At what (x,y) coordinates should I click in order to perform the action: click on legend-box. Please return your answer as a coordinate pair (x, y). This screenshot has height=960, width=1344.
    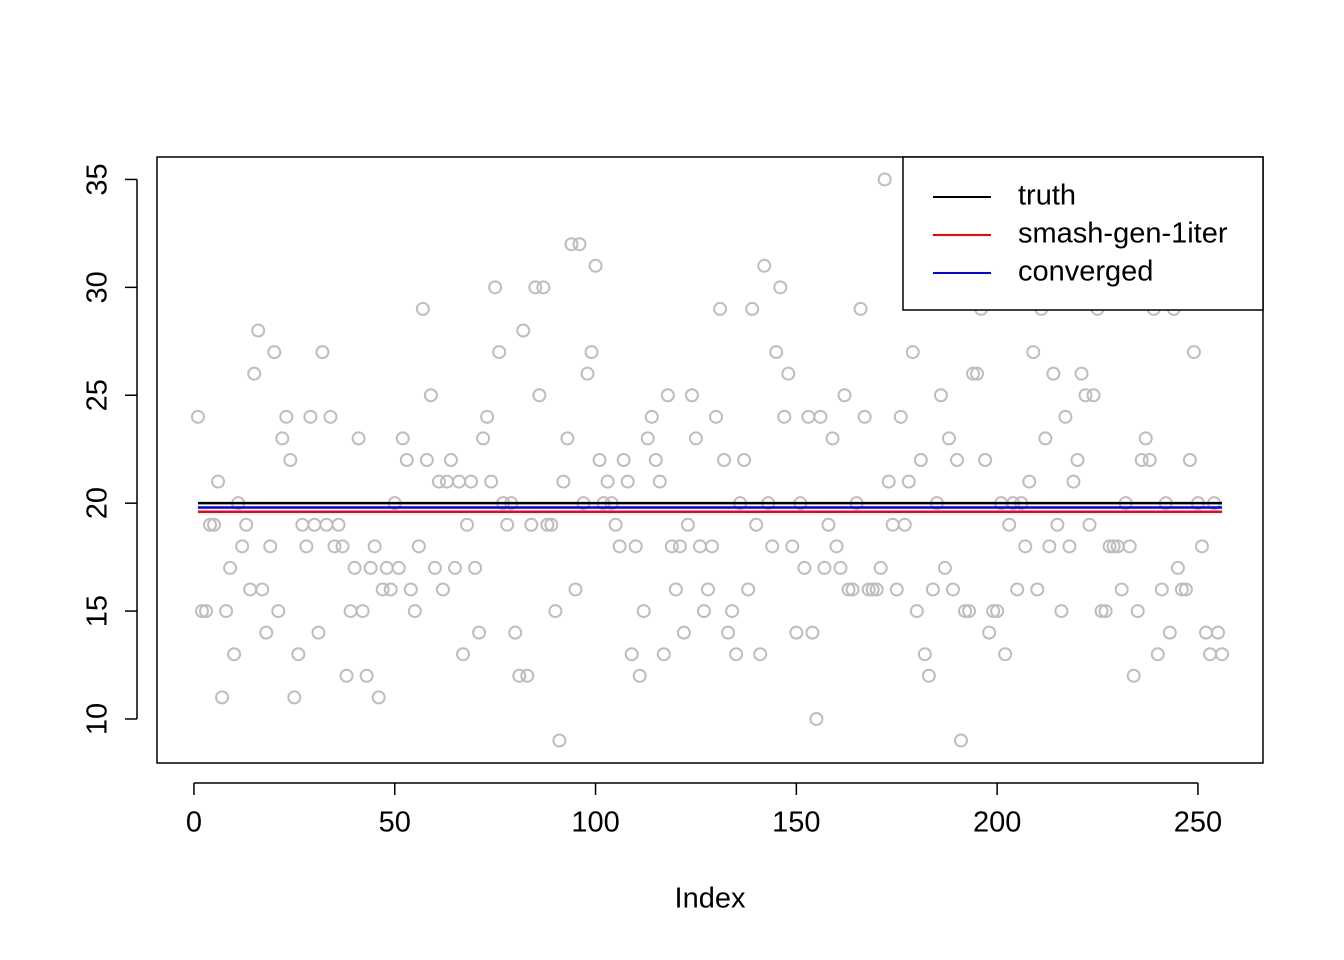
    Looking at the image, I should click on (1083, 233).